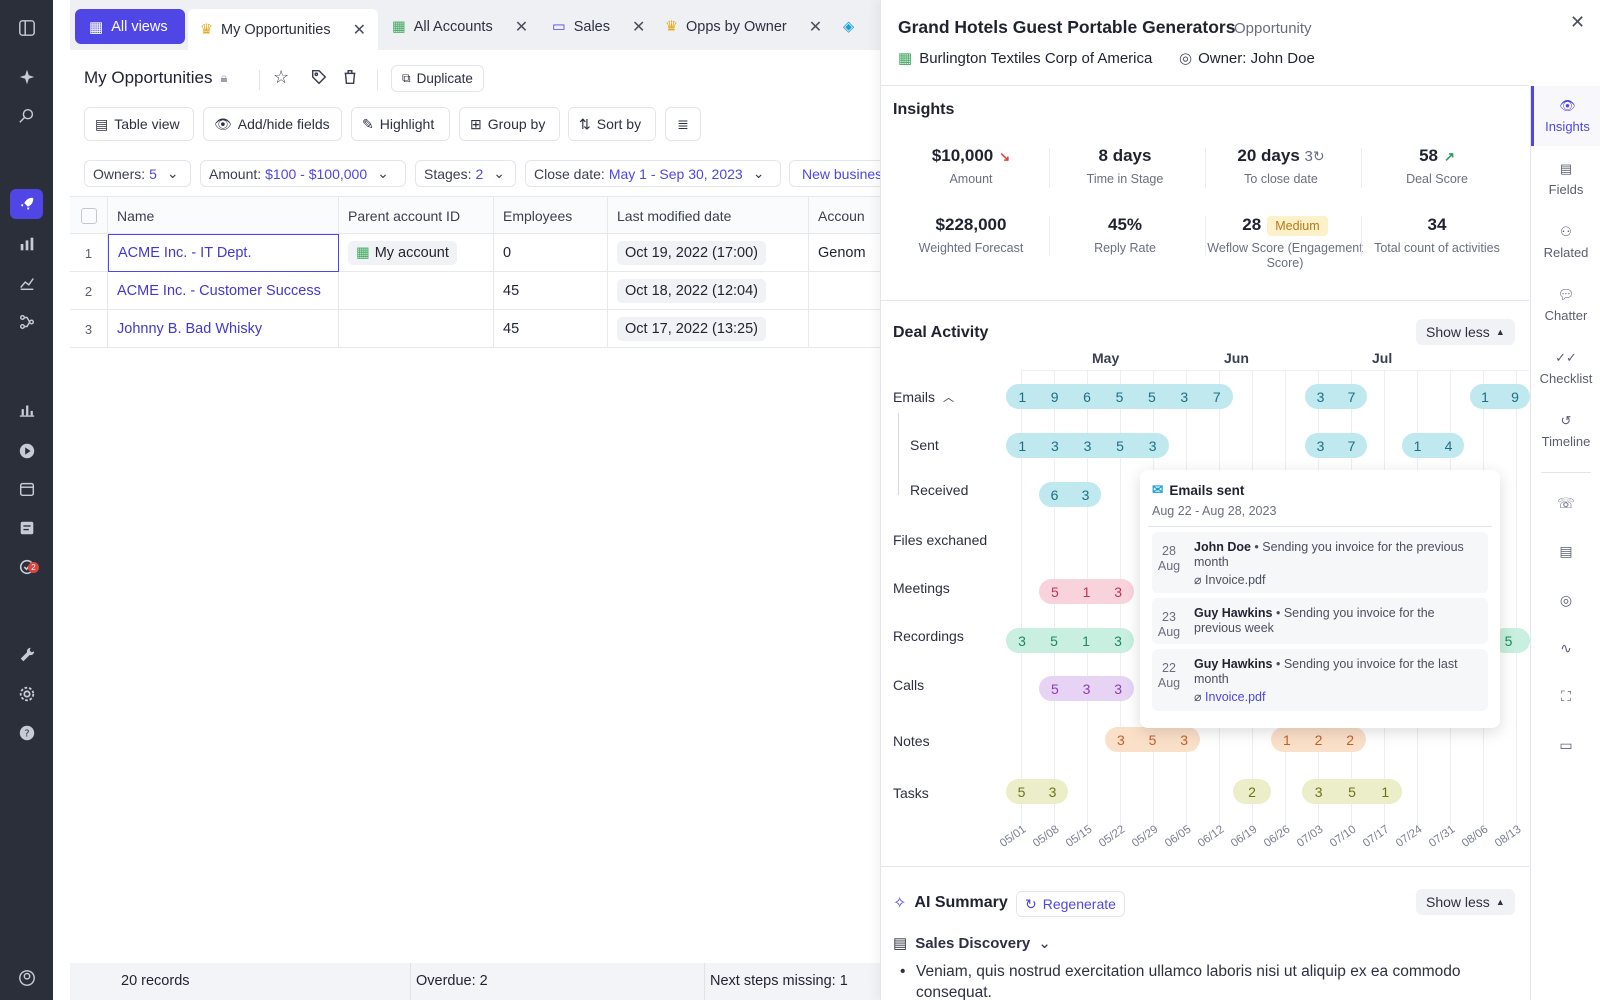 The width and height of the screenshot is (1600, 1000). Describe the element at coordinates (26, 204) in the screenshot. I see `rocket-icon` at that location.